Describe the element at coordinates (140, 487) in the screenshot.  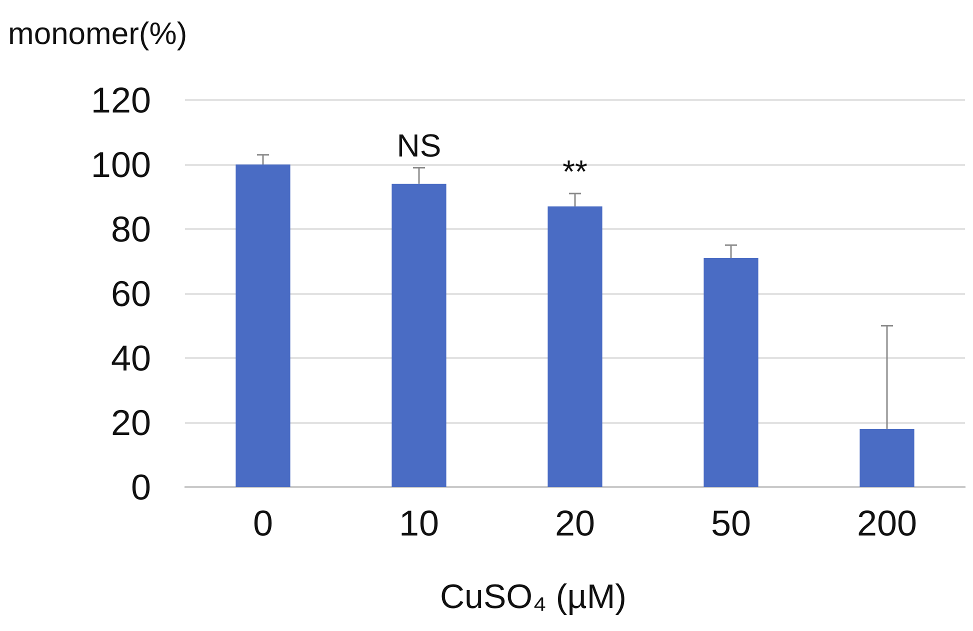
I see `y-tick-label: 0` at that location.